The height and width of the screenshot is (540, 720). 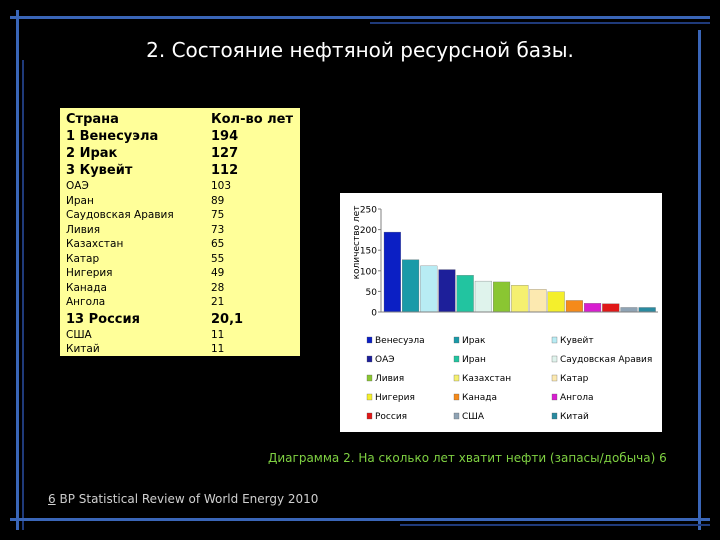 I want to click on table-cell-country: 13 Россия, so click(x=103, y=319).